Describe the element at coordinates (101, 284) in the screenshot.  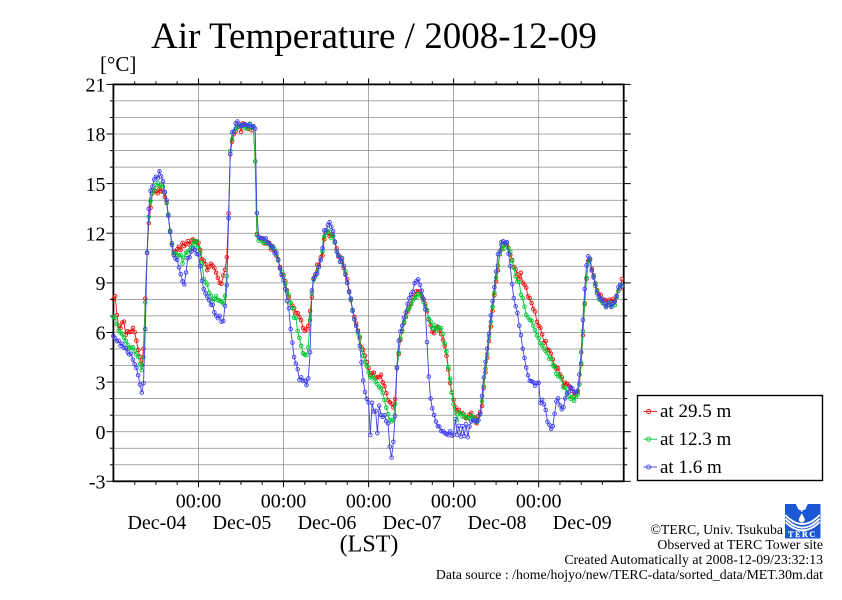
I see `svg-text: 9` at that location.